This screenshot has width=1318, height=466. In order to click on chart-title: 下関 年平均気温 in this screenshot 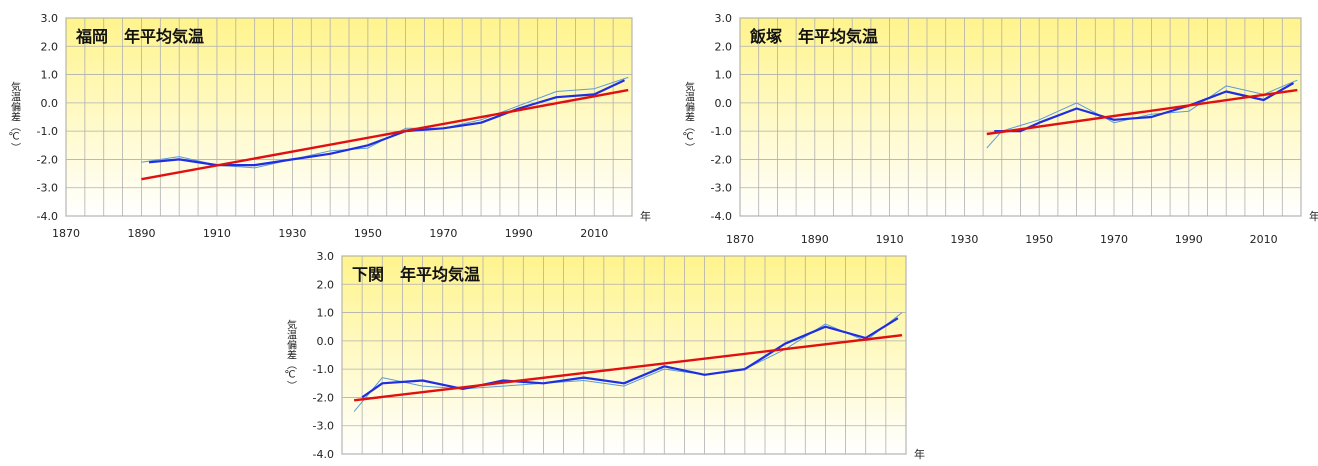, I will do `click(416, 274)`.